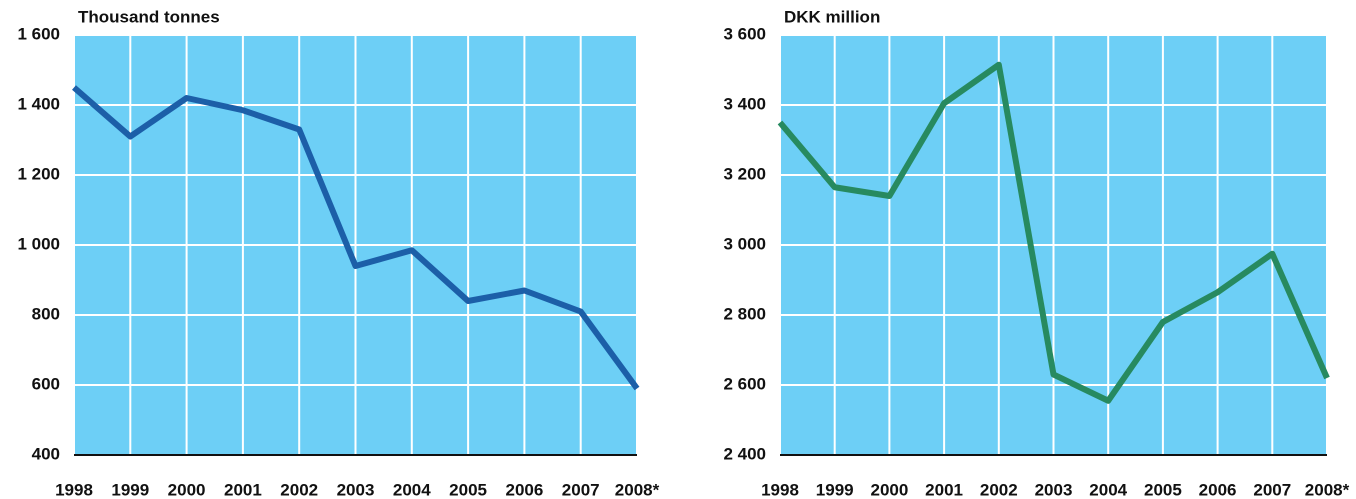  What do you see at coordinates (744, 243) in the screenshot?
I see `y-tick-label: 3 000` at bounding box center [744, 243].